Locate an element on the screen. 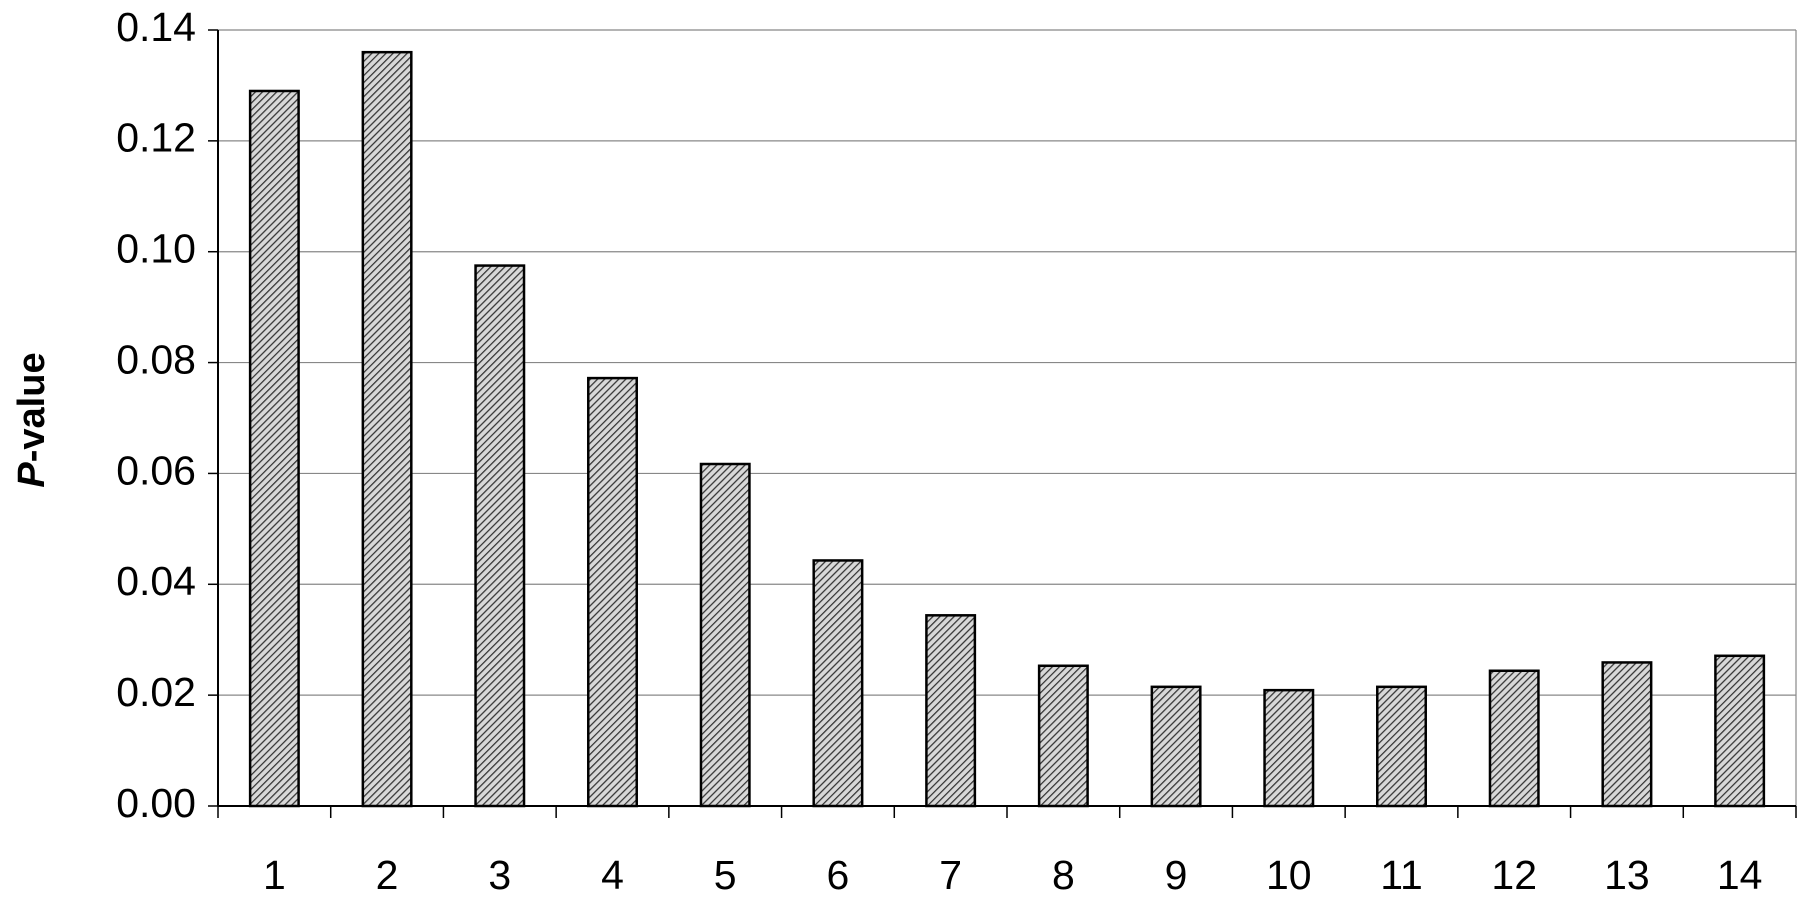  y-tick-label: 0.04 is located at coordinates (156, 581).